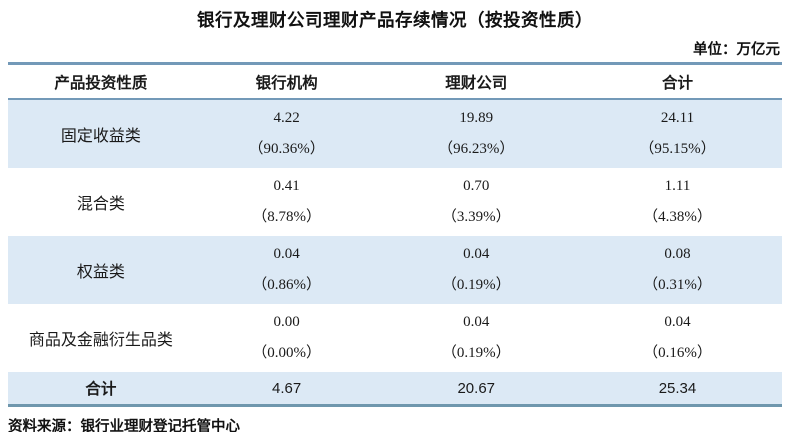  Describe the element at coordinates (476, 149) in the screenshot. I see `cell-percent: （96.23%）` at that location.